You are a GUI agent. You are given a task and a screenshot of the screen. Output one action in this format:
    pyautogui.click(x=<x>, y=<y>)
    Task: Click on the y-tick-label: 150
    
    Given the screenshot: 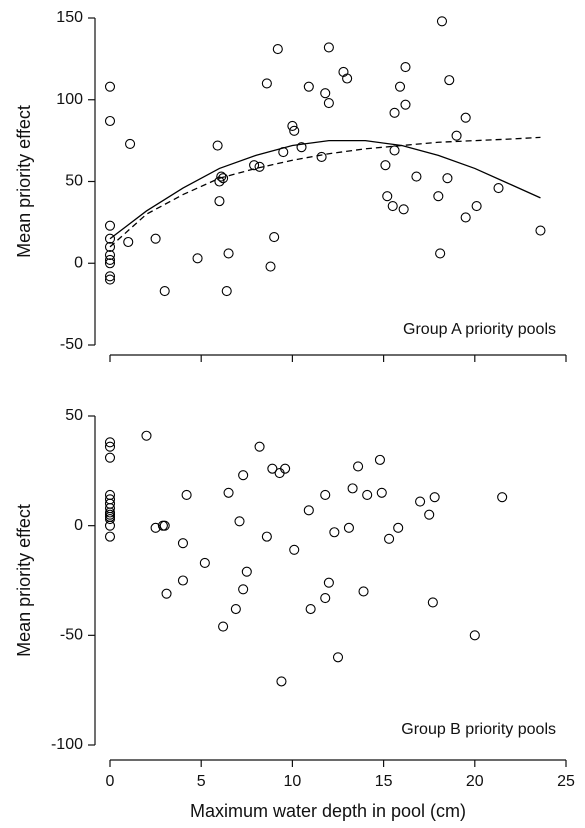 What is the action you would take?
    pyautogui.click(x=69, y=17)
    